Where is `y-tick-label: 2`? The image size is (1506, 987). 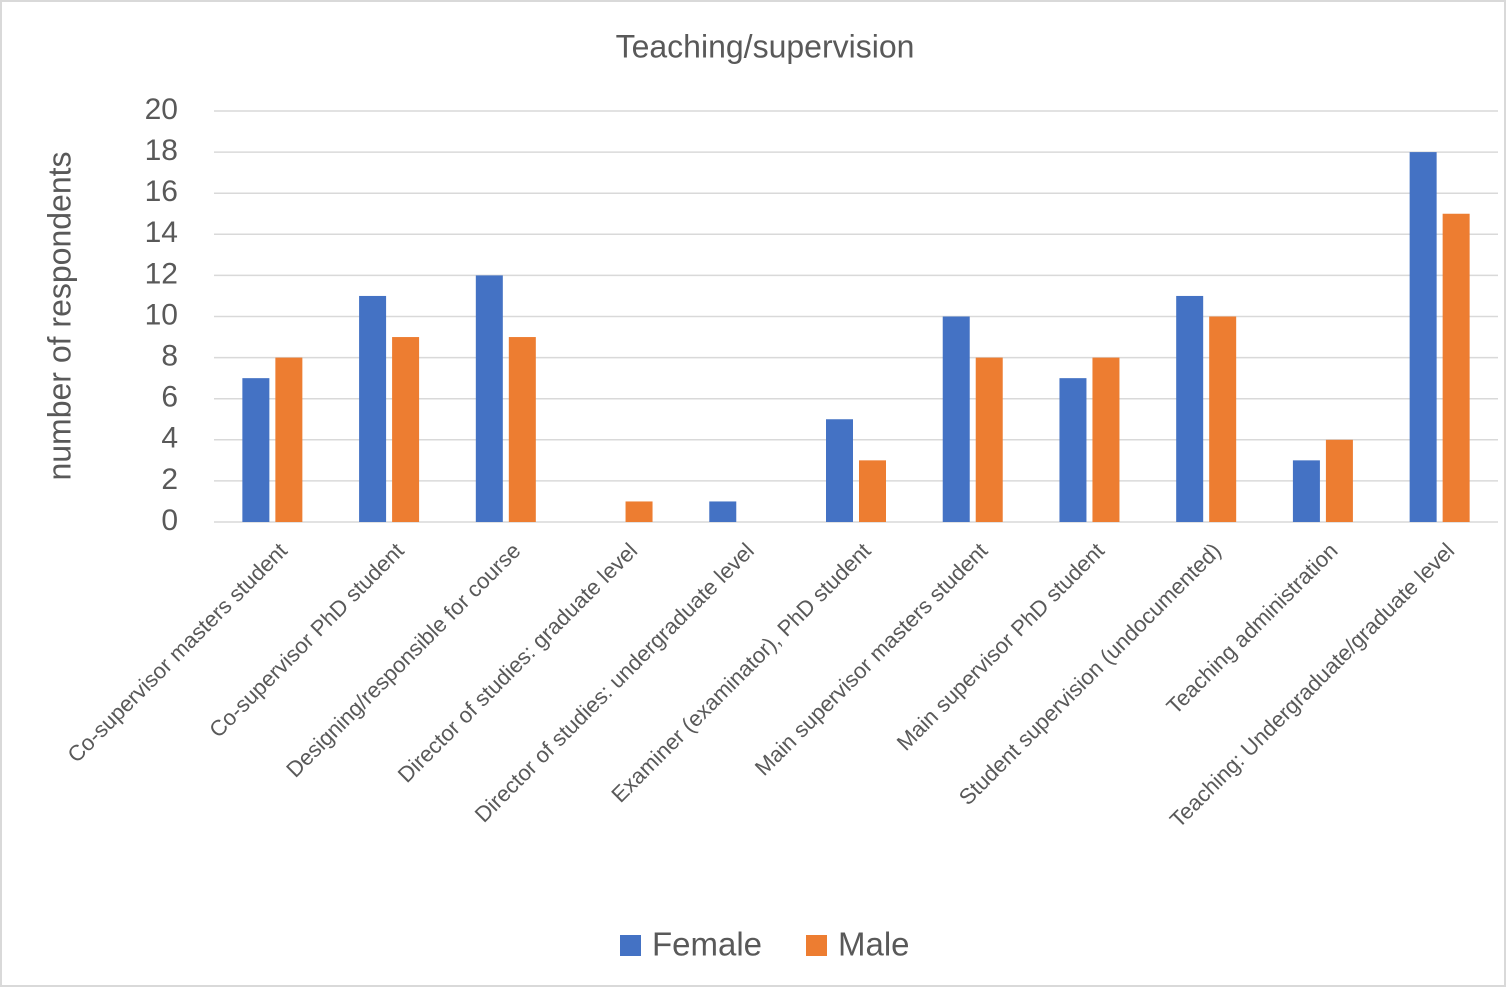
y-tick-label: 2 is located at coordinates (169, 479).